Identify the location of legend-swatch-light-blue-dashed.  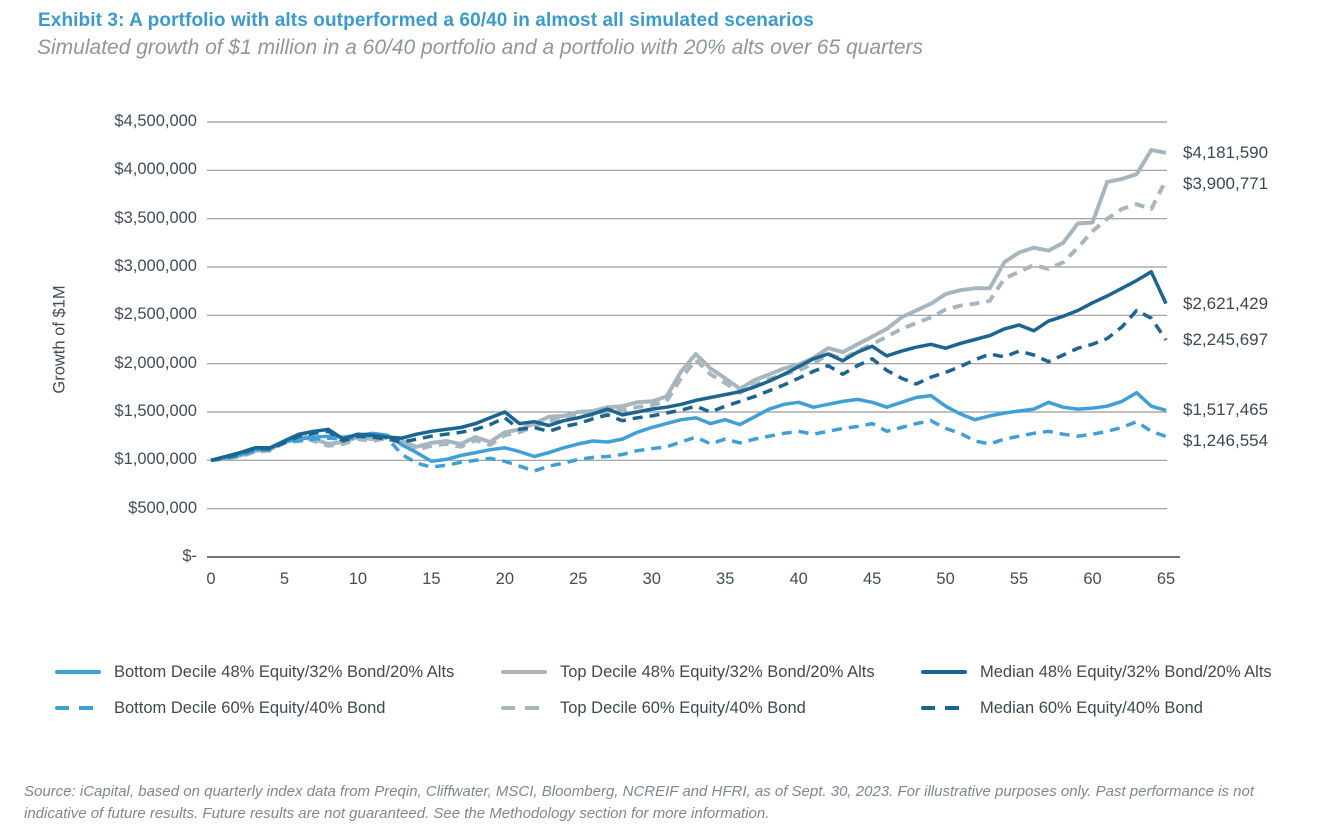
(78, 708).